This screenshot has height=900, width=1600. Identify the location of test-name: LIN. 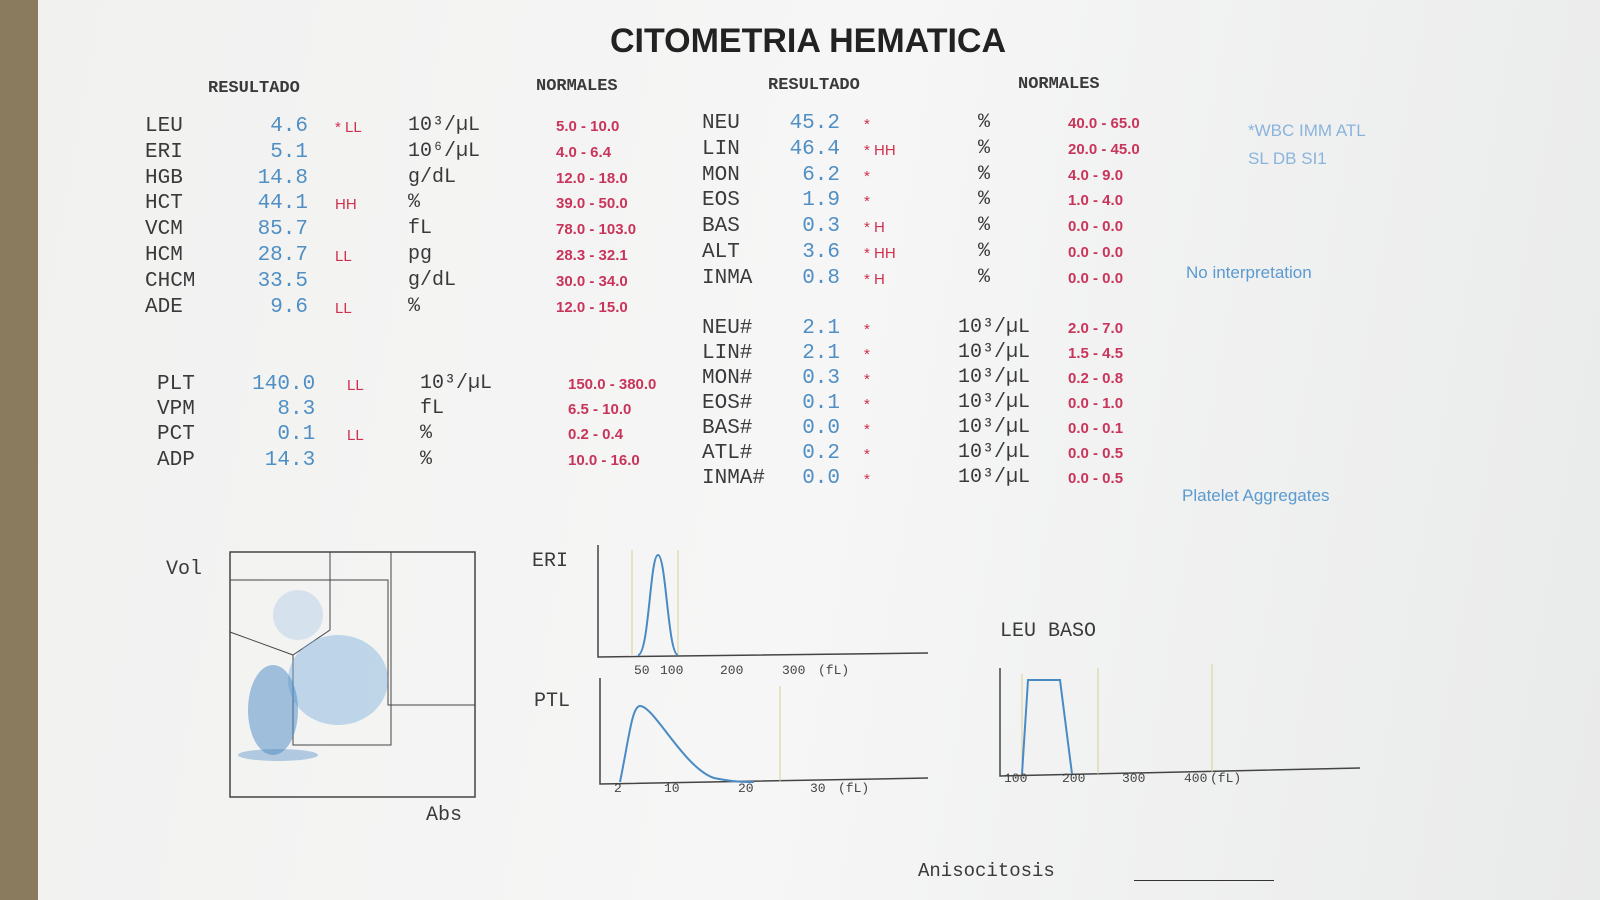
(721, 149).